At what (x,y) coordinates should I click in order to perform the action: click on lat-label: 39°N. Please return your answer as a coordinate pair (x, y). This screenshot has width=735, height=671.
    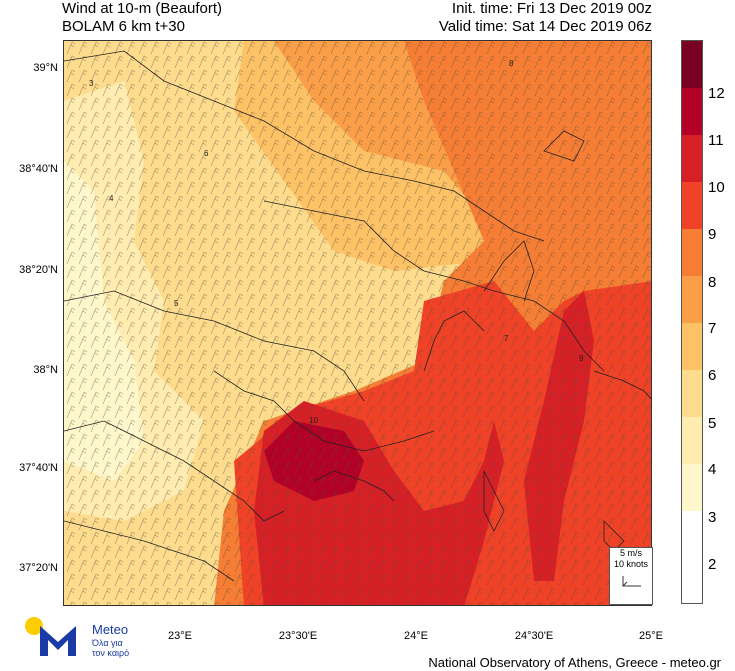
    Looking at the image, I should click on (45, 68).